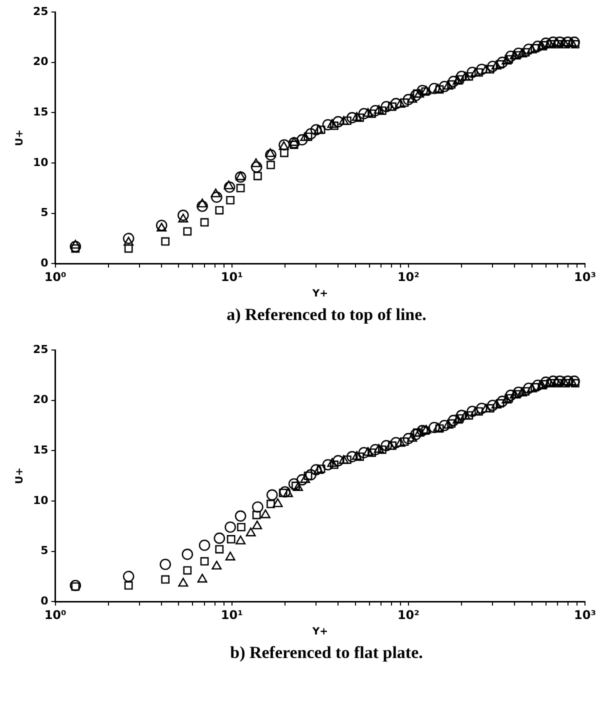 The image size is (613, 726). What do you see at coordinates (327, 315) in the screenshot?
I see `text: a) Referenced to top of line.` at bounding box center [327, 315].